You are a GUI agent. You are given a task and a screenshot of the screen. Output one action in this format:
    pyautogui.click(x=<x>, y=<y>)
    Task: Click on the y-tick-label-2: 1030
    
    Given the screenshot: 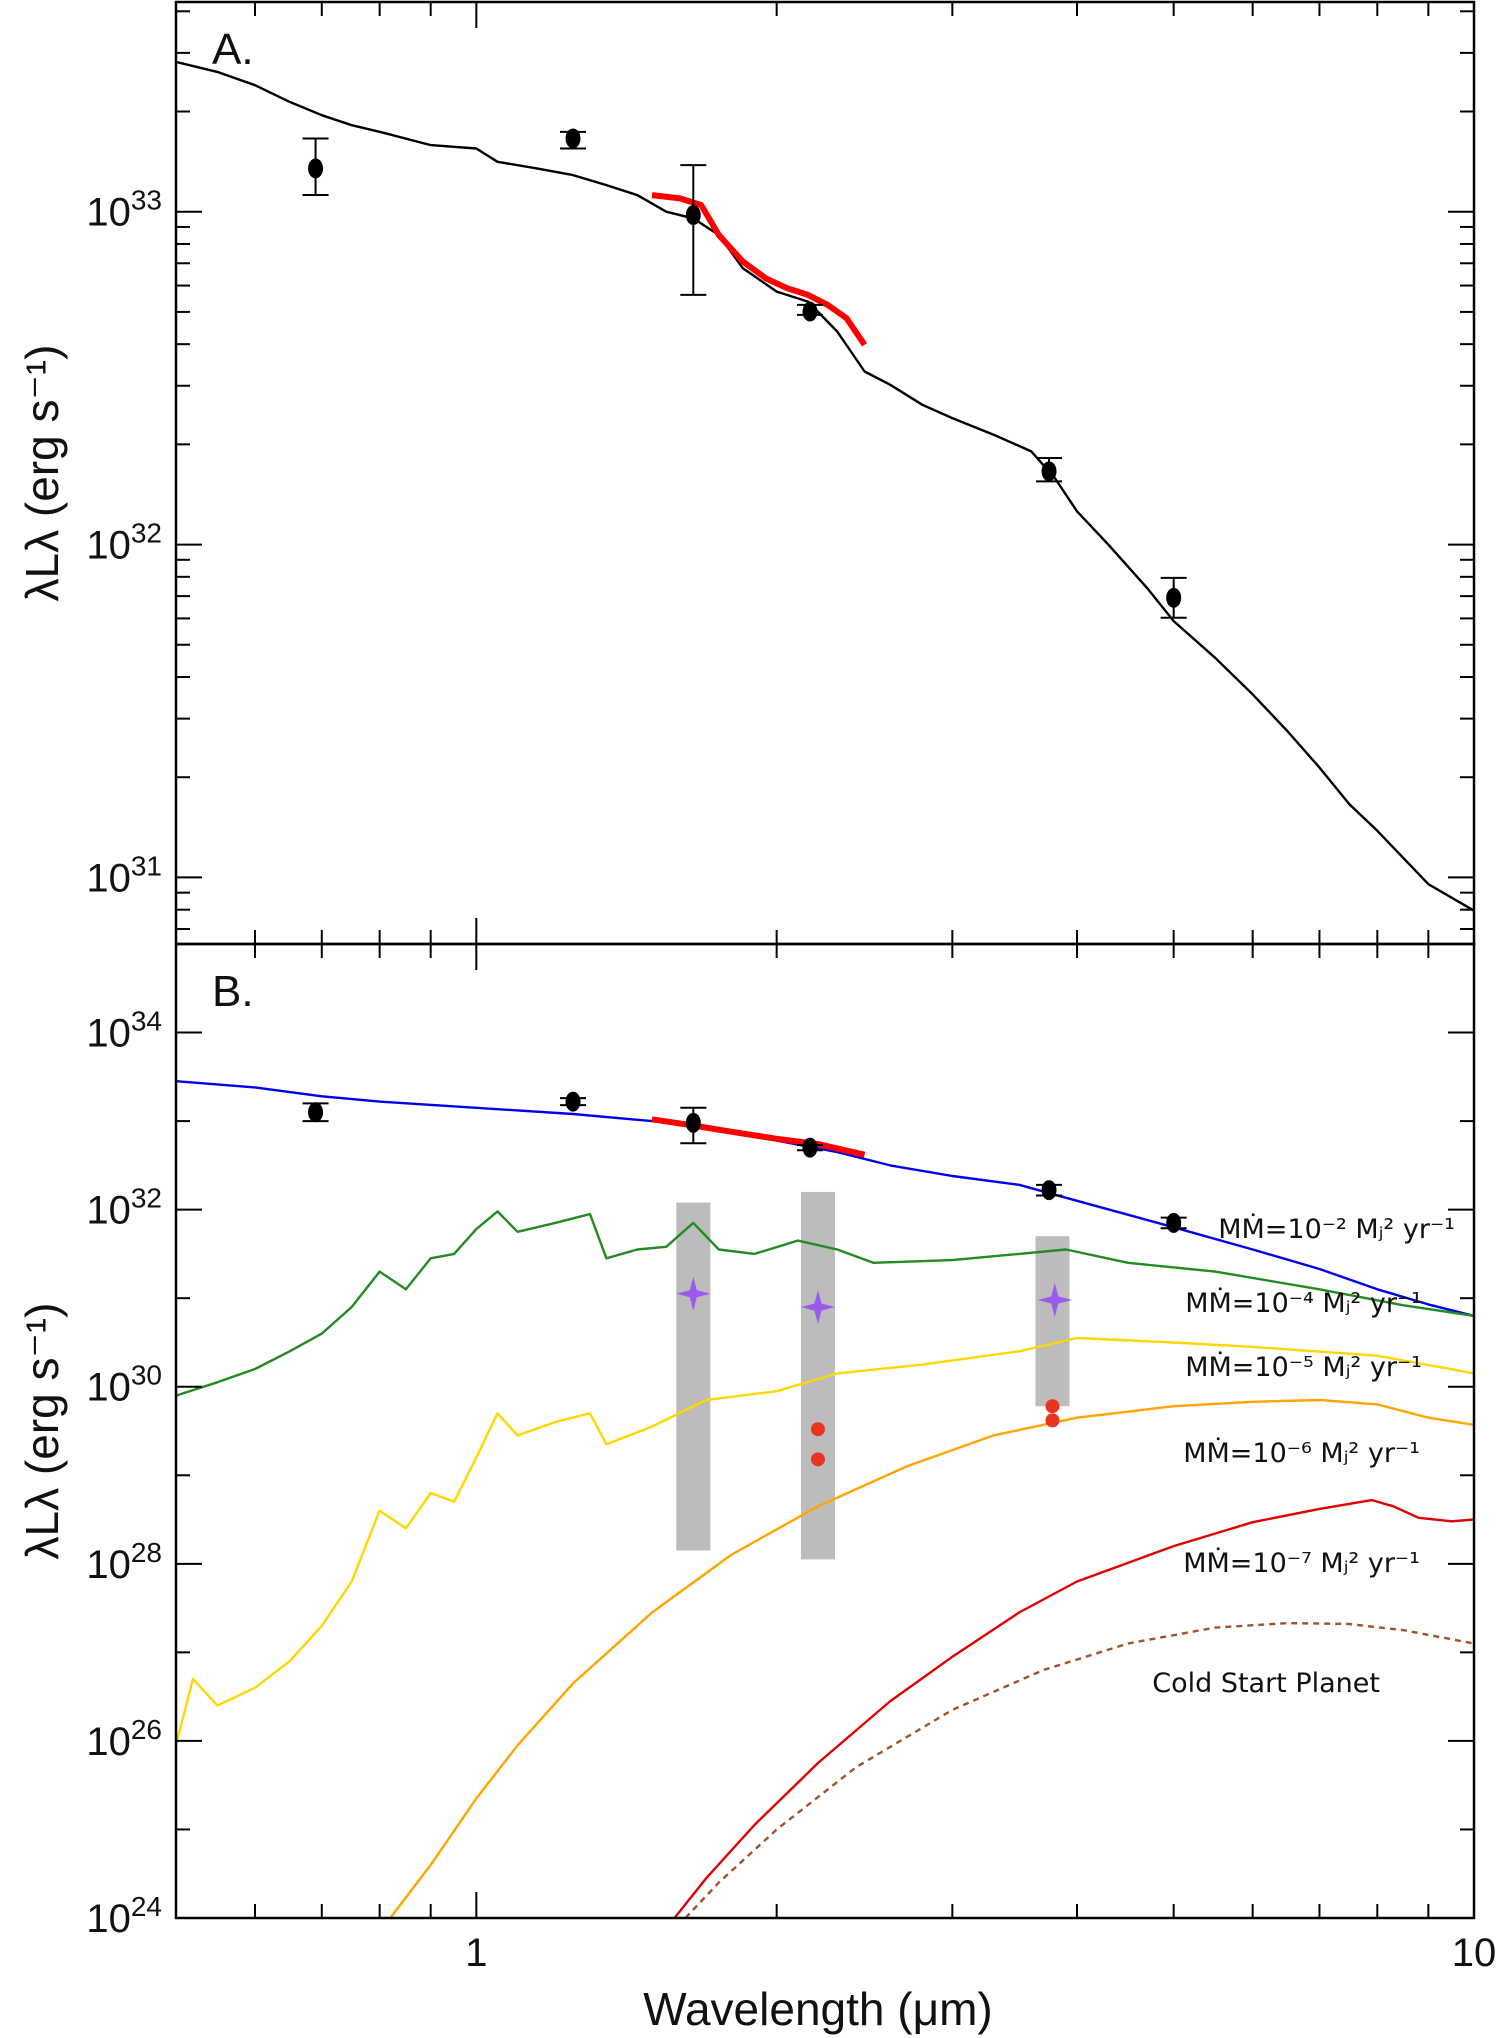 What is the action you would take?
    pyautogui.click(x=124, y=1385)
    